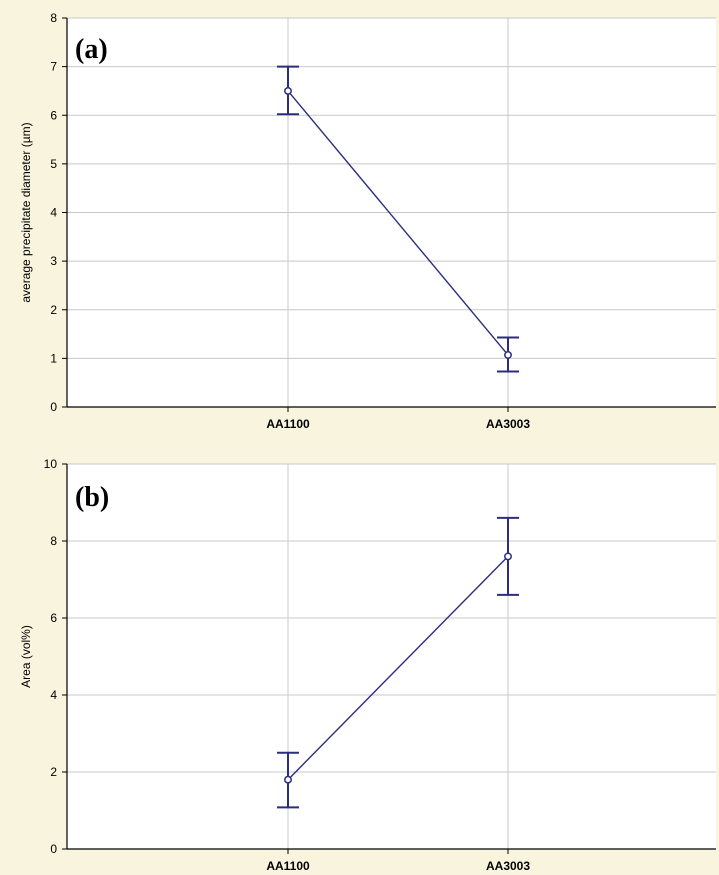 The image size is (719, 875). Describe the element at coordinates (26, 656) in the screenshot. I see `y-axis-title: Area (vol%)` at that location.